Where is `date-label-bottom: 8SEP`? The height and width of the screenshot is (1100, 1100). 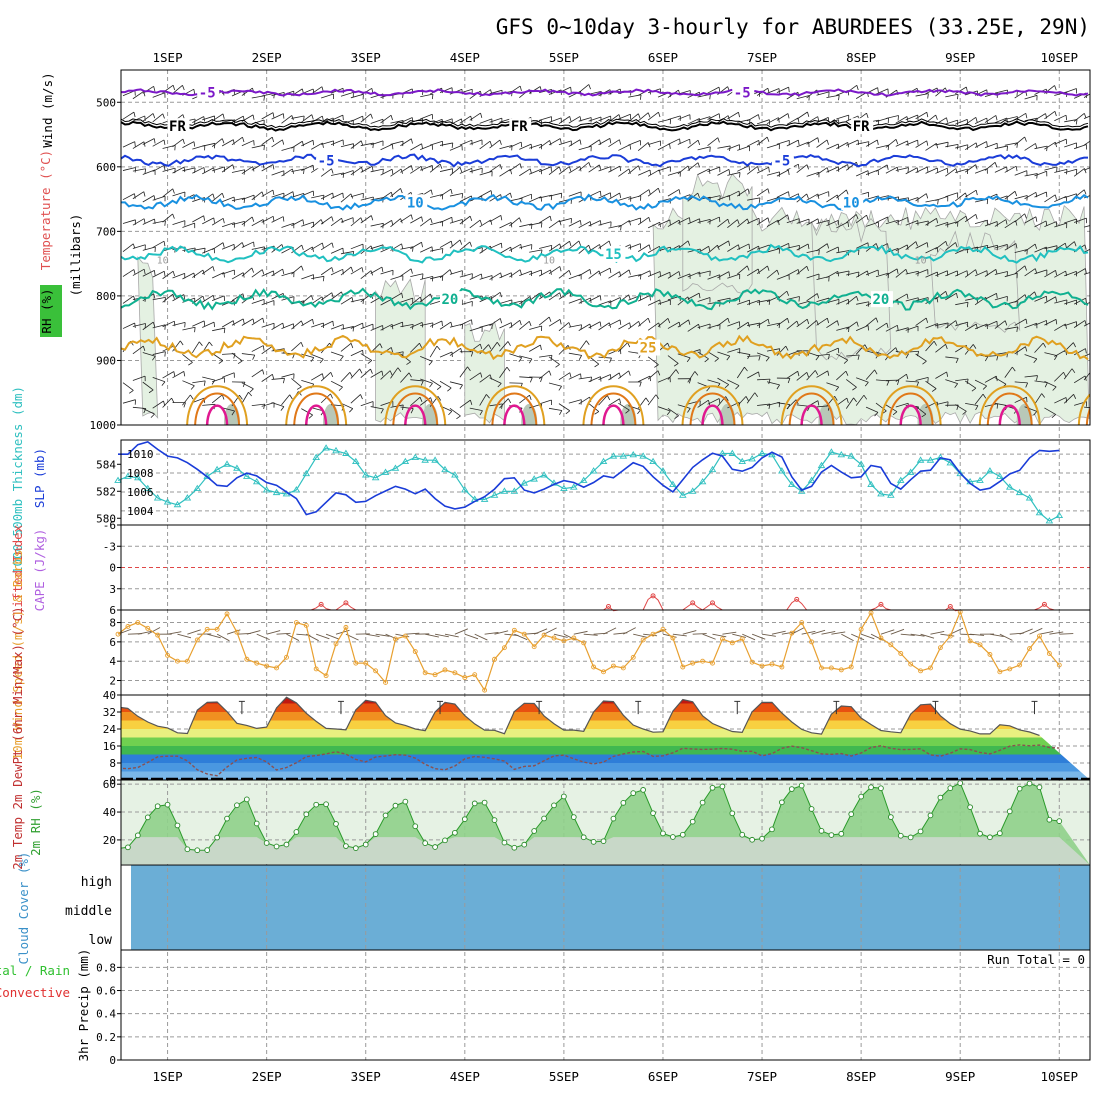
date-label-bottom: 8SEP is located at coordinates (861, 1076).